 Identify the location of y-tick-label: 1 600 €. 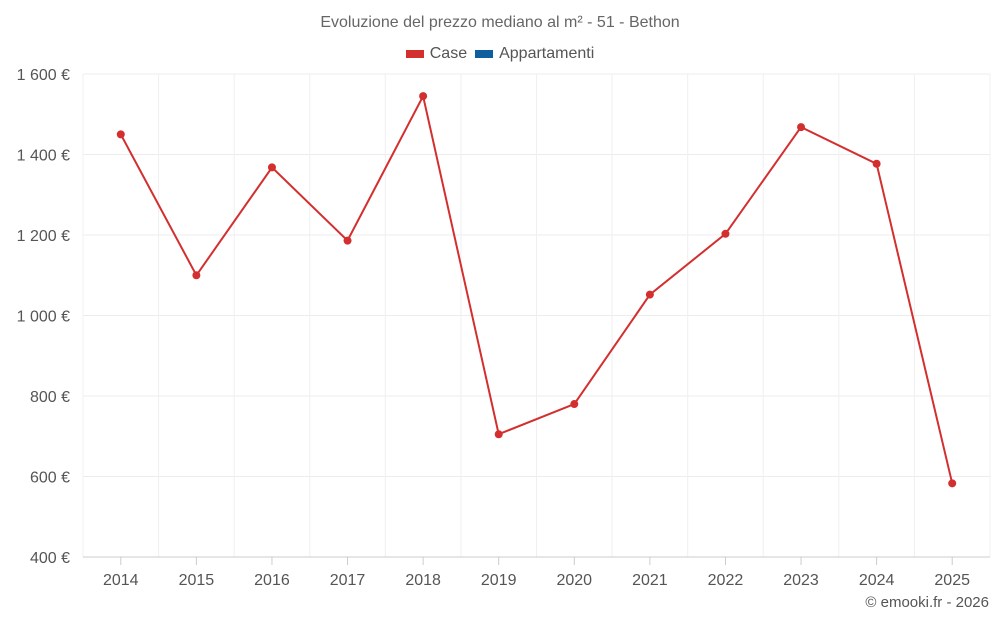
(43, 75).